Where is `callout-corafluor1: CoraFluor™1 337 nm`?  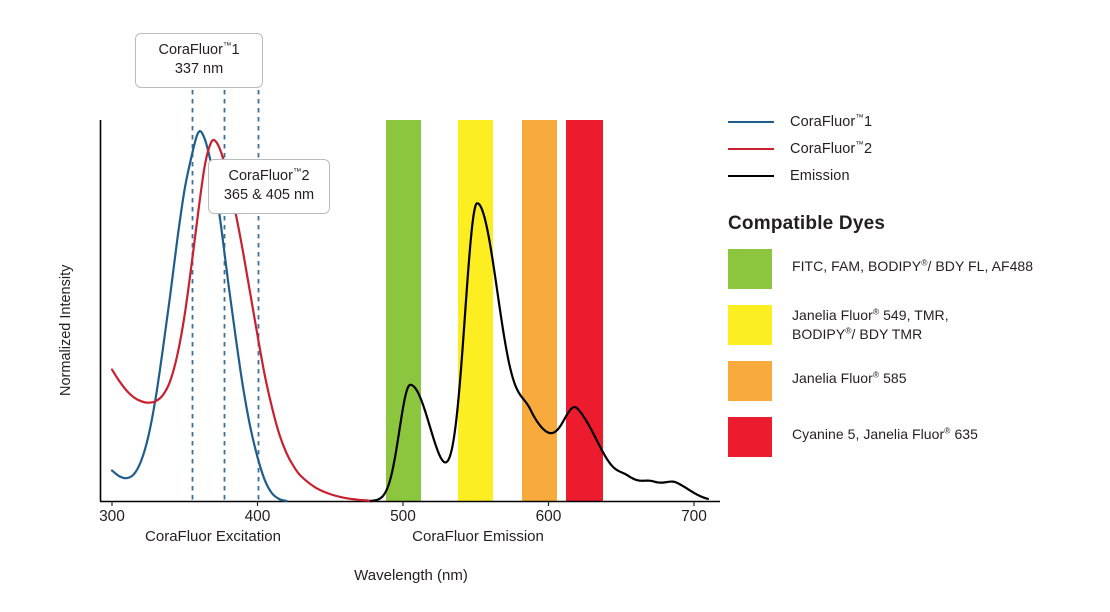
callout-corafluor1: CoraFluor™1 337 nm is located at coordinates (199, 61).